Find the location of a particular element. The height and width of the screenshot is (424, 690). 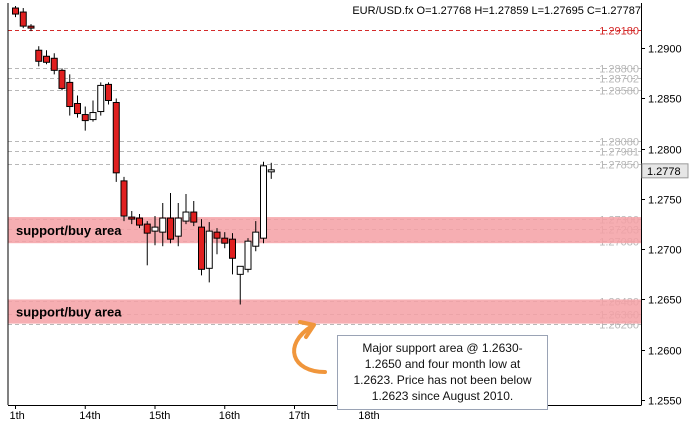

y-tick-label: 1.2850 is located at coordinates (665, 100).